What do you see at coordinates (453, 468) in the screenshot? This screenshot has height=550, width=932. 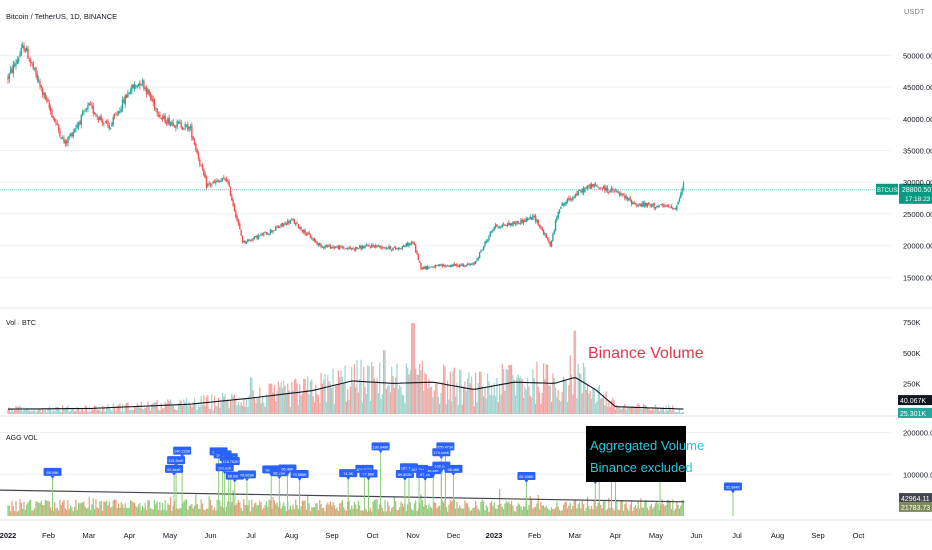 I see `agg-bubble-box` at bounding box center [453, 468].